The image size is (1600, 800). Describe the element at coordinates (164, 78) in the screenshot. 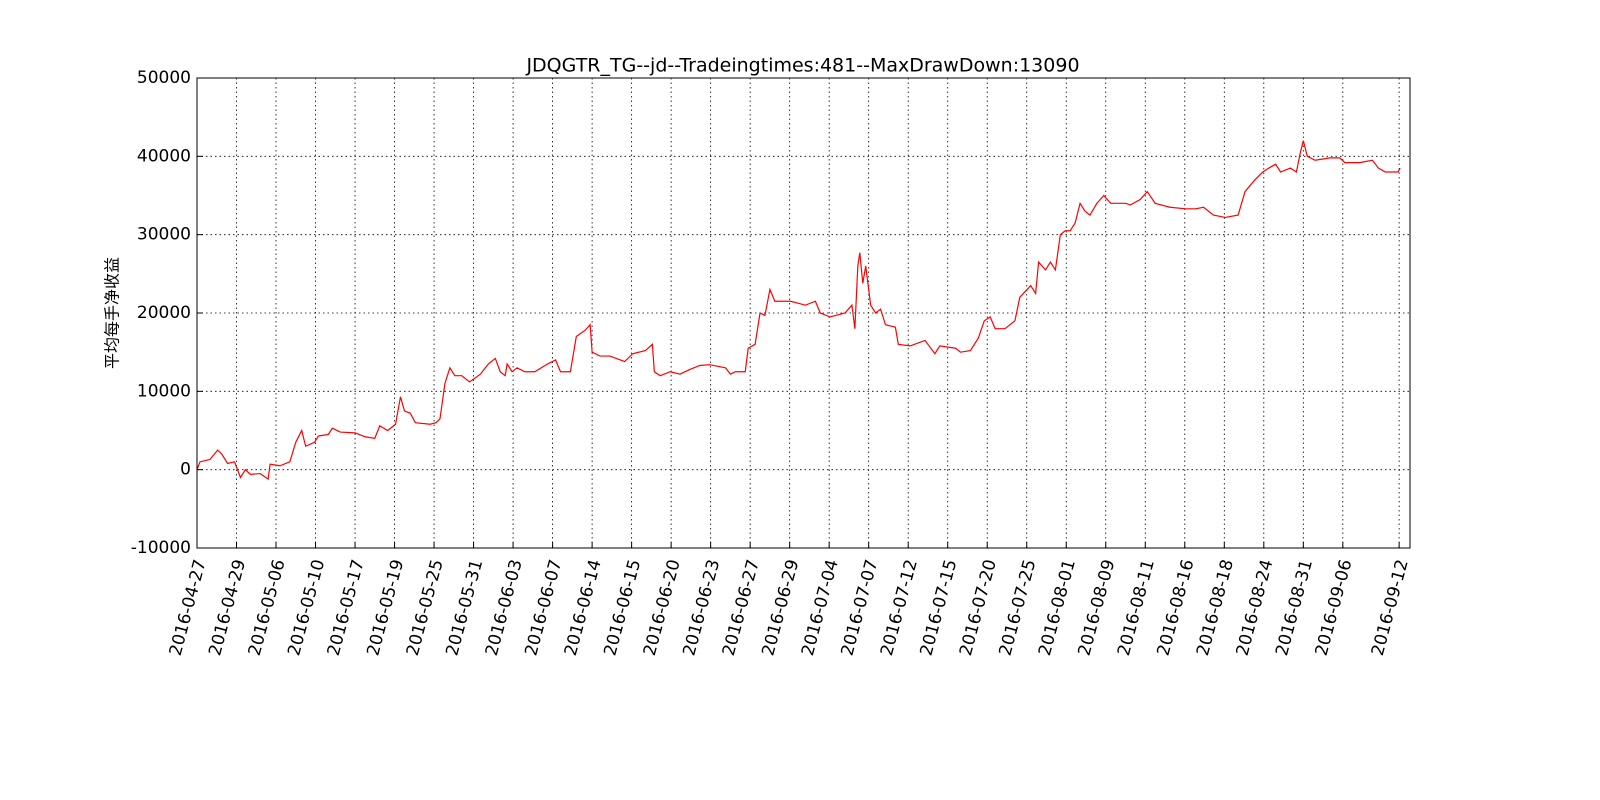

I see `y-tick-label: 50000` at that location.